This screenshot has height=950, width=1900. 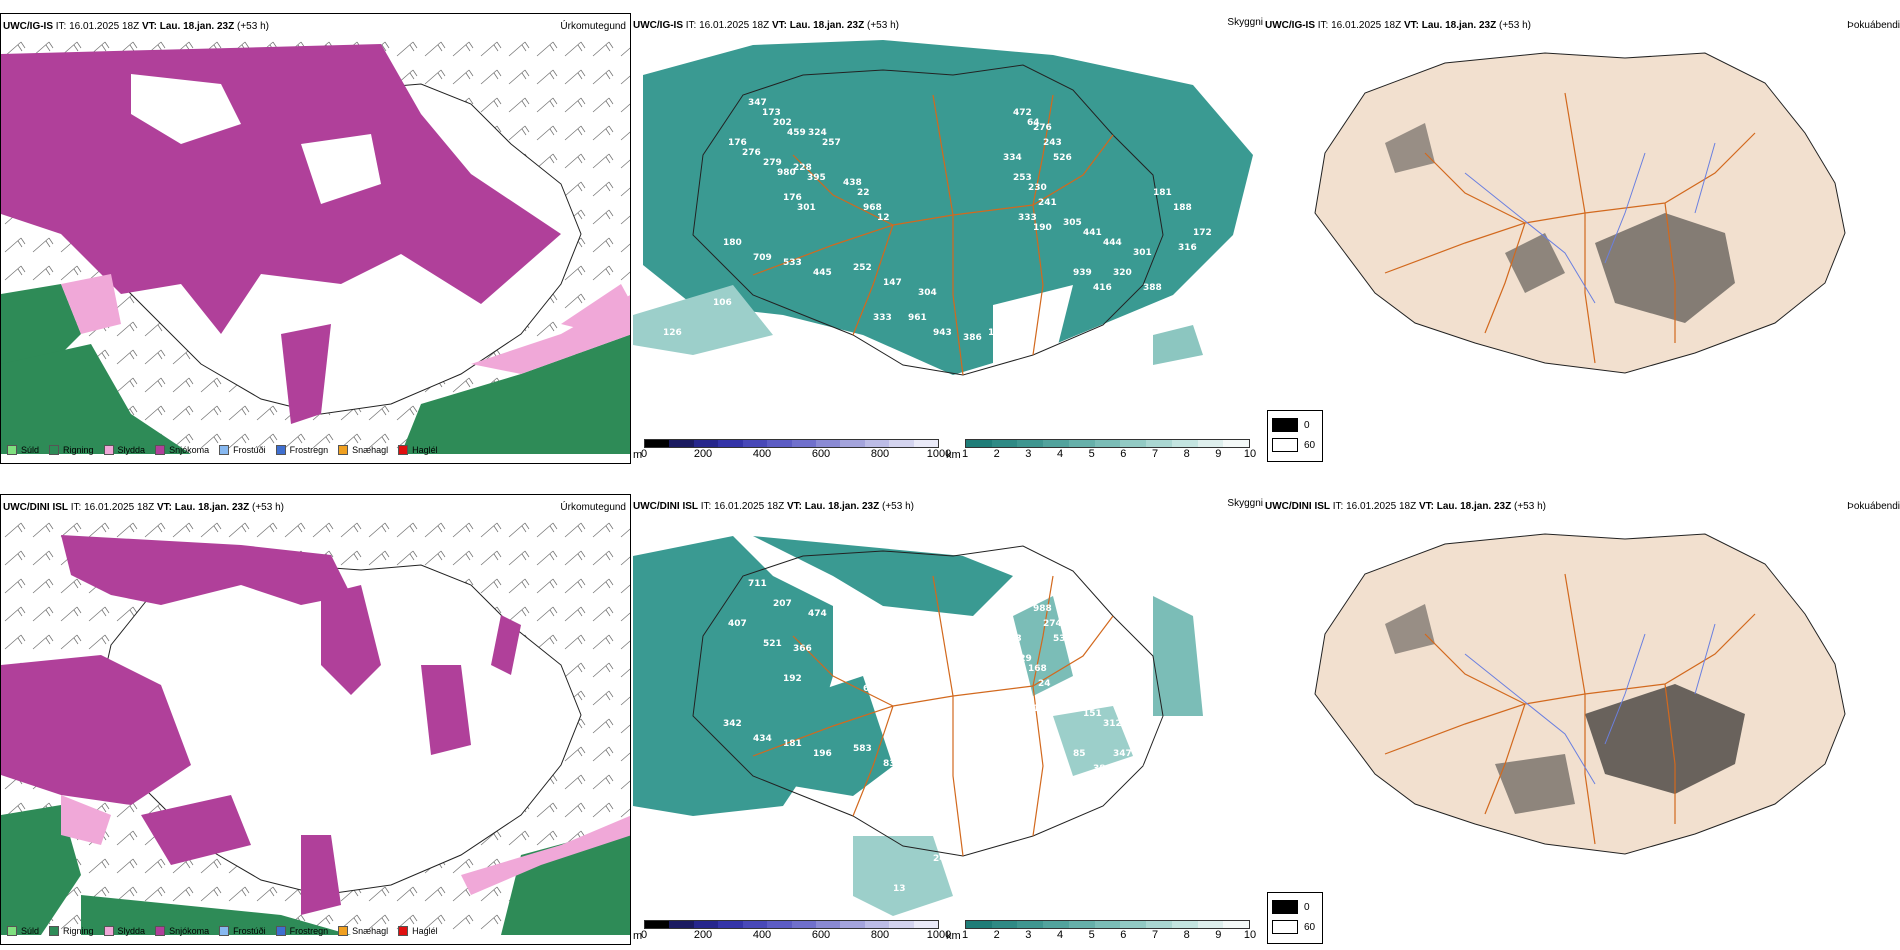 I want to click on iceland-outline, so click(x=928, y=701).